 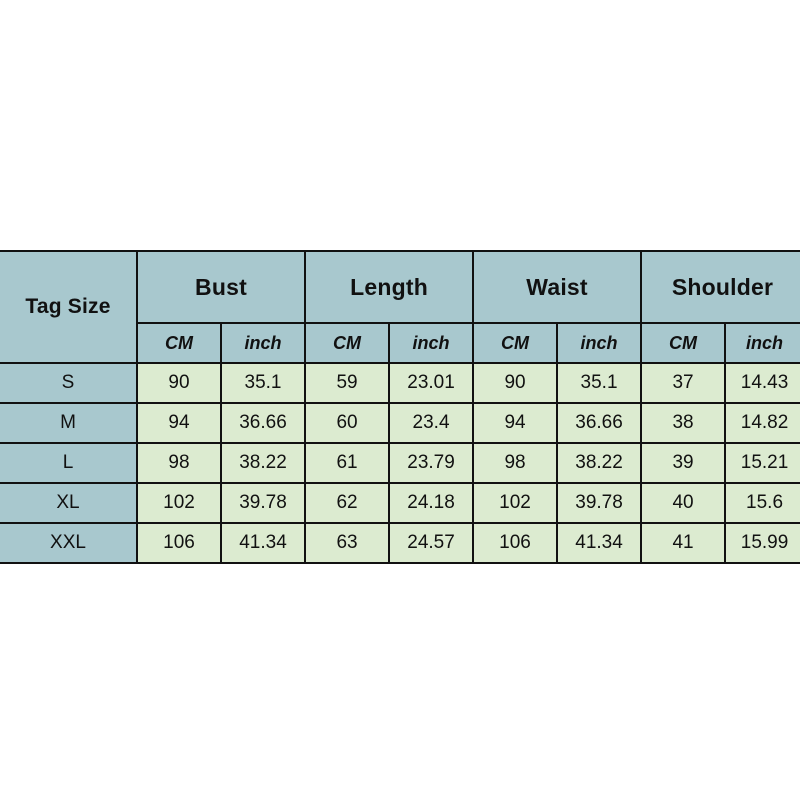 I want to click on cell-length-inch: 24.57, so click(x=431, y=543).